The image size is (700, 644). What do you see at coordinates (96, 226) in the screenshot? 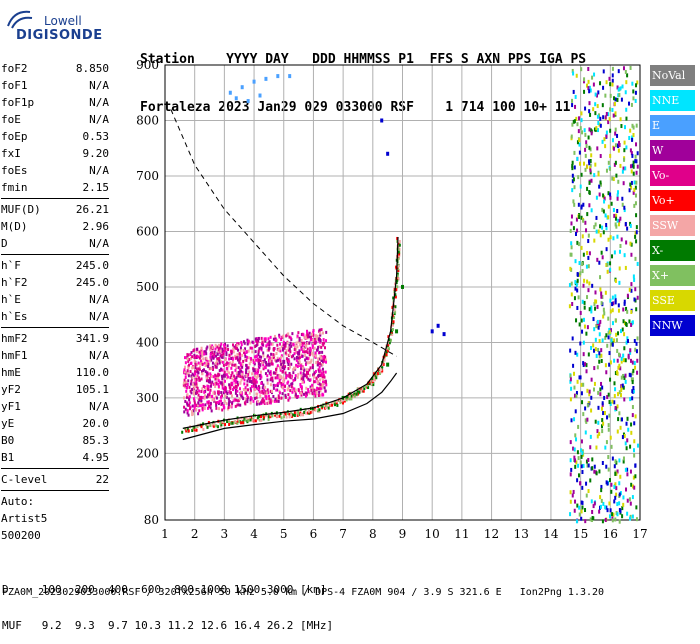
I see `param-value: 2.96` at bounding box center [96, 226].